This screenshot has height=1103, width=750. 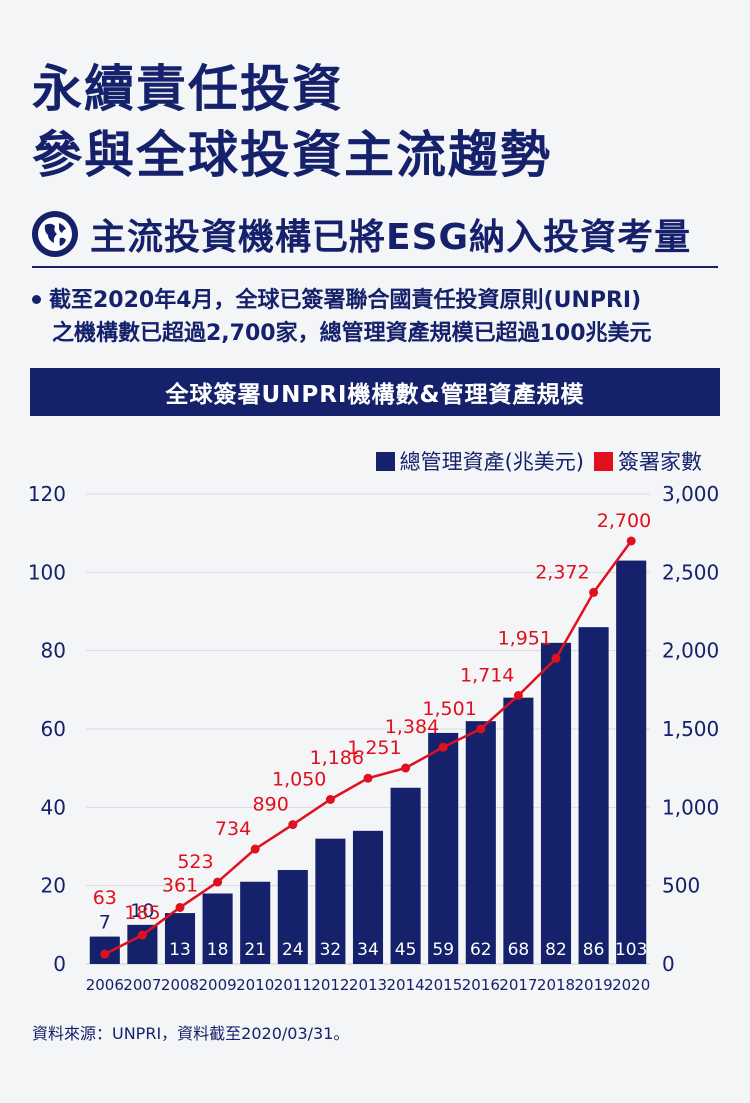 I want to click on line-value-label: 1,714, so click(x=487, y=675).